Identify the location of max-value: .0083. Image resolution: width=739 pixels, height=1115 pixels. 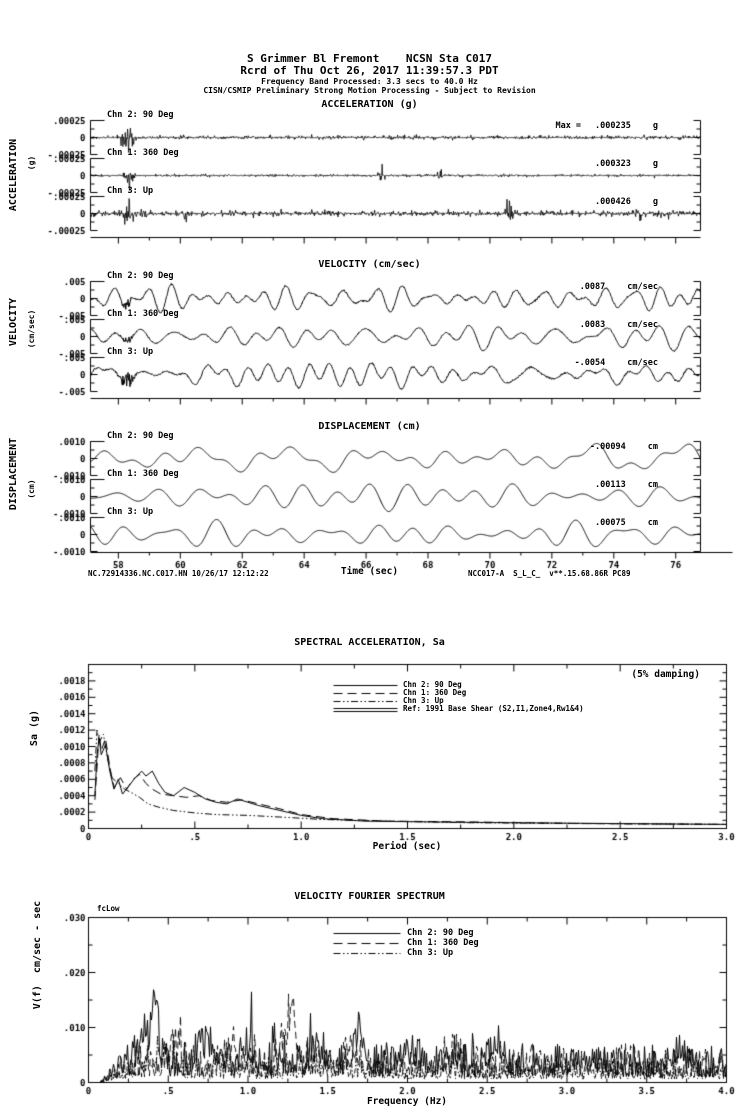
(592, 325).